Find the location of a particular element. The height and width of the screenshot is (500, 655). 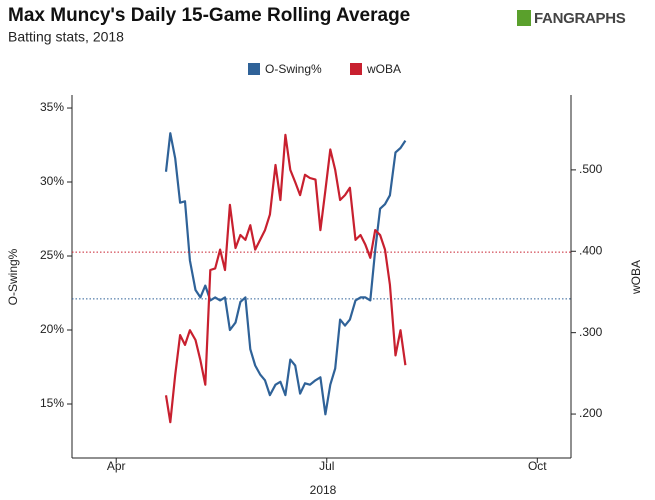

x-tick-label: Apr is located at coordinates (116, 466).